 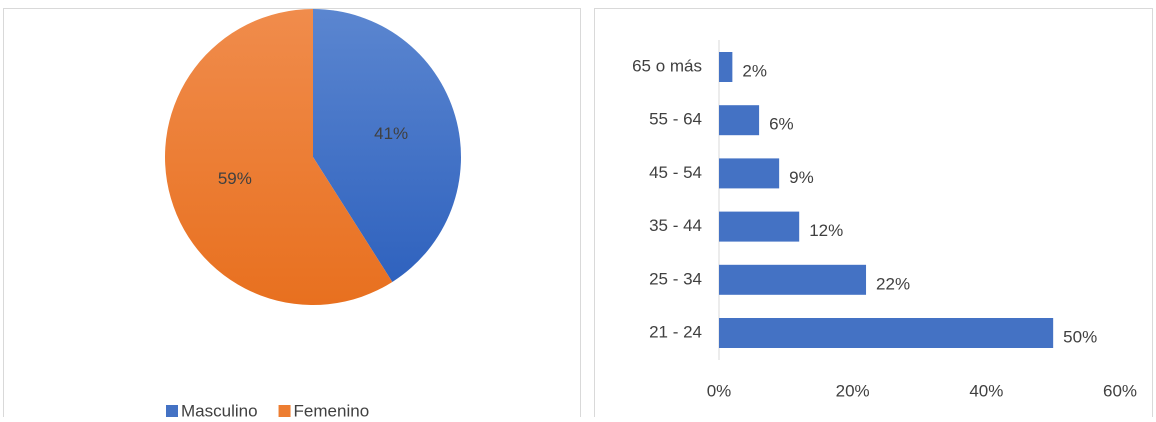 I want to click on data-label: 50%, so click(x=1080, y=336).